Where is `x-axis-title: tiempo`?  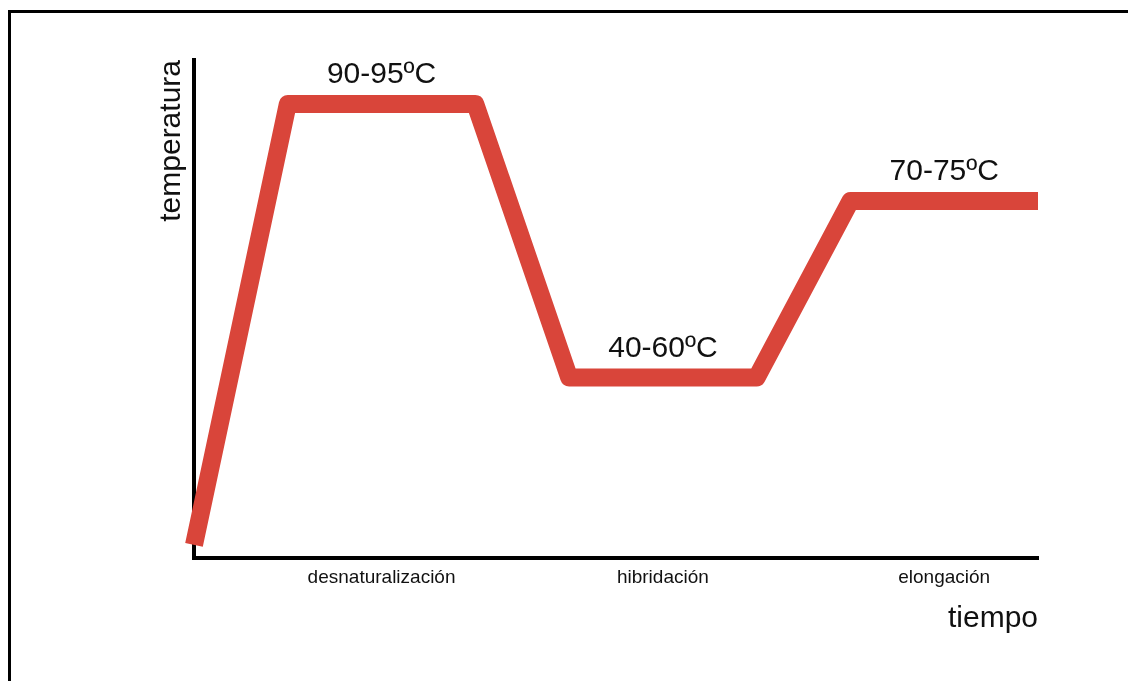 x-axis-title: tiempo is located at coordinates (992, 617).